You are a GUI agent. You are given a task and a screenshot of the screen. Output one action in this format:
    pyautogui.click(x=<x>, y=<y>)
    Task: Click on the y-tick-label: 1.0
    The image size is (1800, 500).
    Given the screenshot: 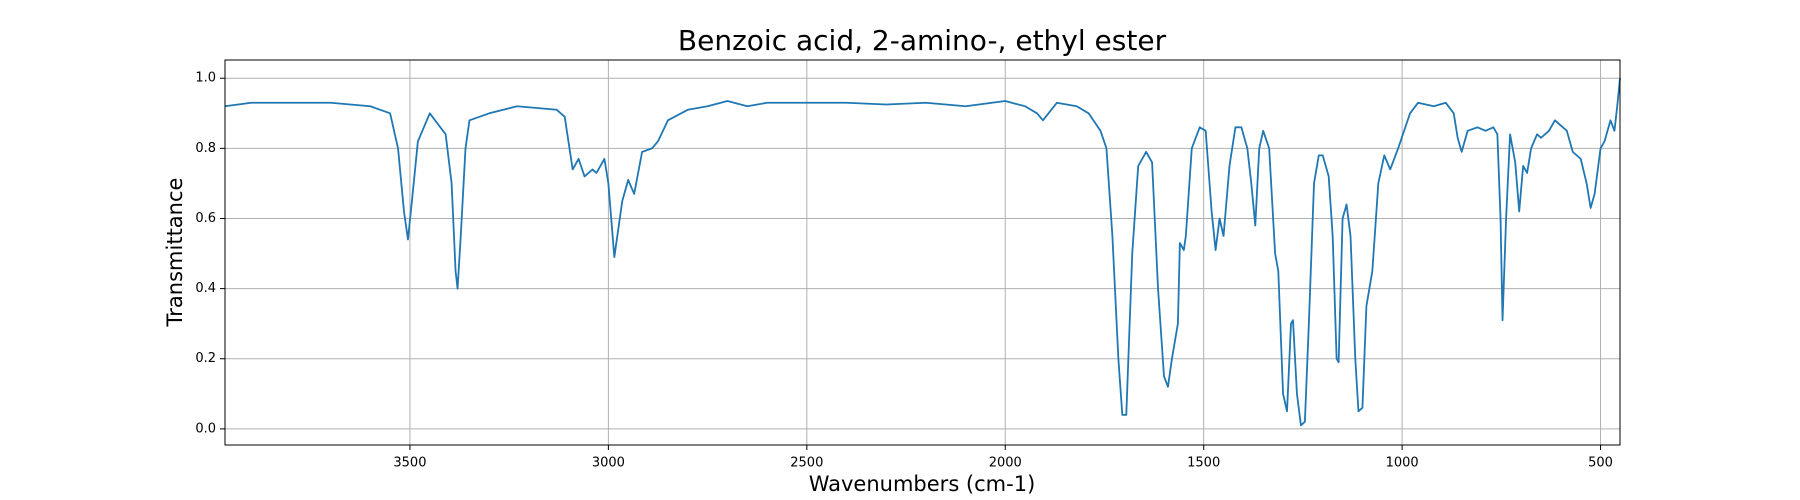 What is the action you would take?
    pyautogui.click(x=205, y=78)
    